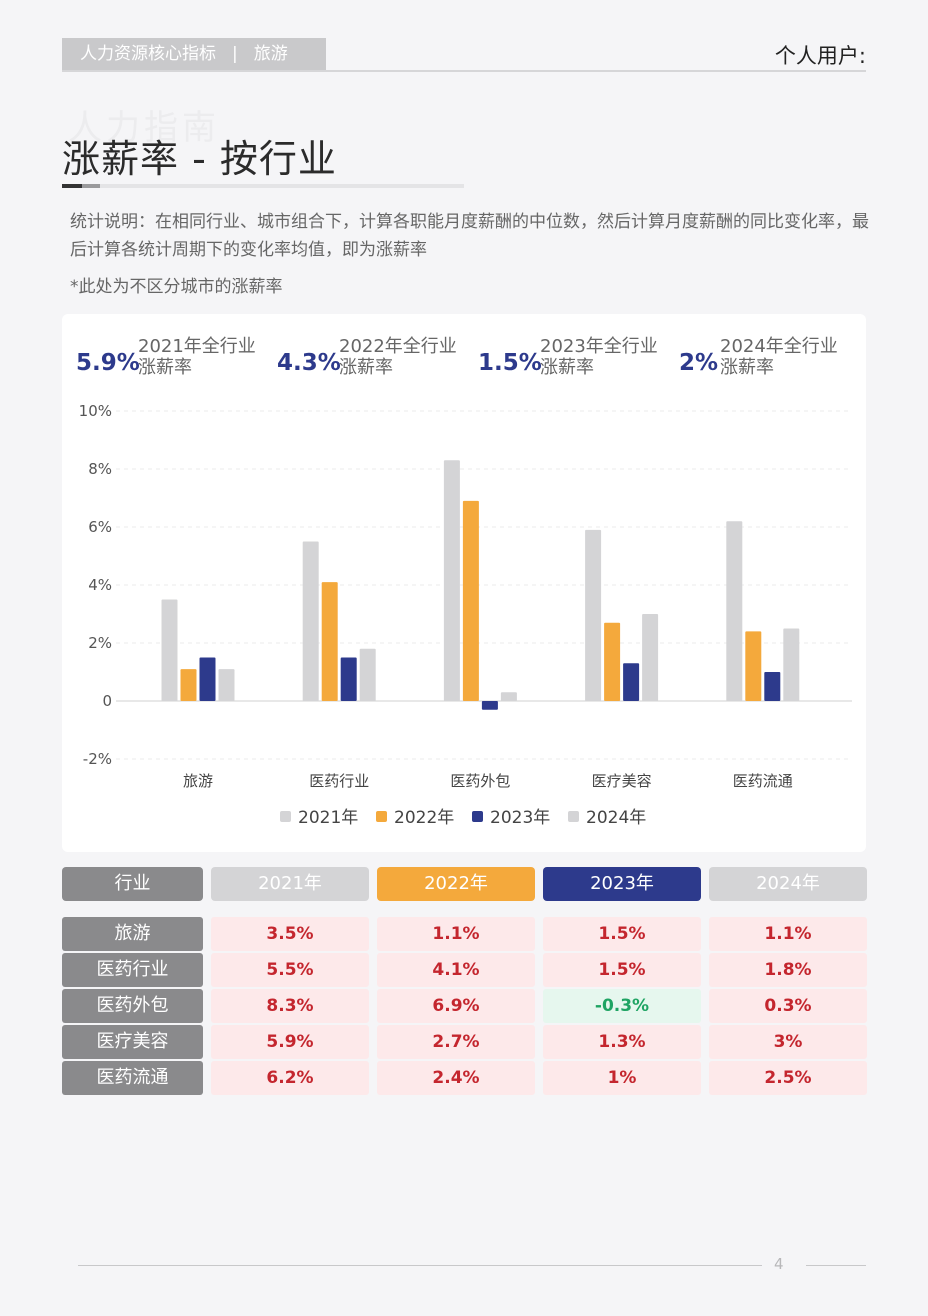  I want to click on kpi-label: 2021年全行业 涨薪率, so click(197, 357).